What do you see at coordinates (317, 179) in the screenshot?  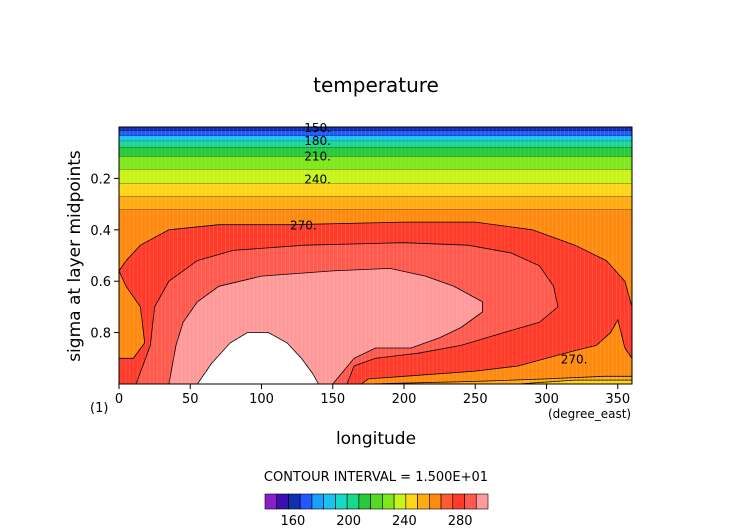 I see `contour-value-label: 240.` at bounding box center [317, 179].